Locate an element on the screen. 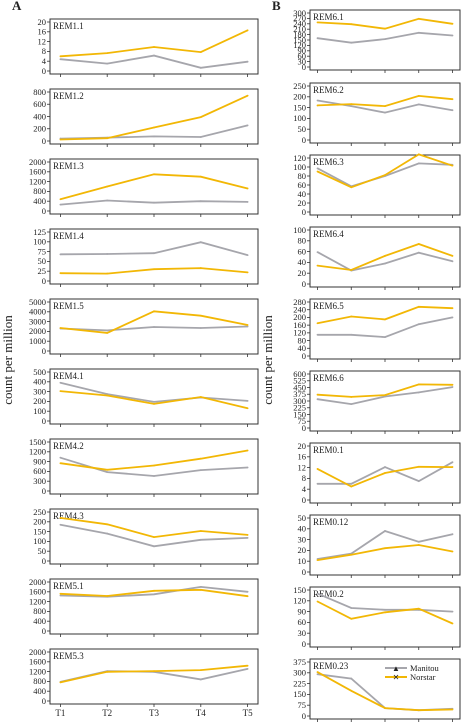  y-tick-label: 25 is located at coordinates (42, 271).